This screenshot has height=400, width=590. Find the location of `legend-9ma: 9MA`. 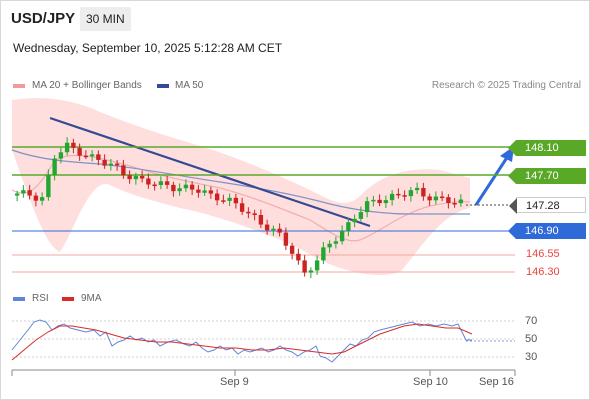

legend-9ma: 9MA is located at coordinates (82, 298).